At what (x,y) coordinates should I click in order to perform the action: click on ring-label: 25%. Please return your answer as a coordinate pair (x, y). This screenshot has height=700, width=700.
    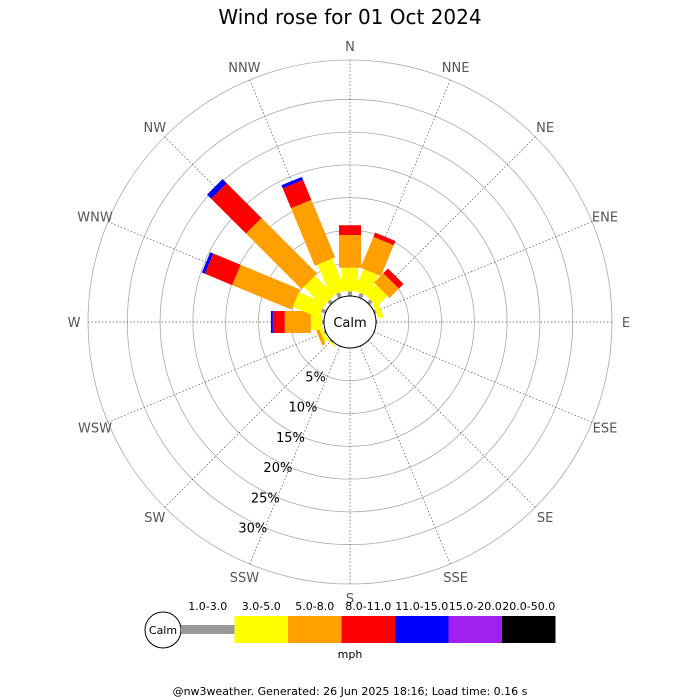
    Looking at the image, I should click on (265, 498).